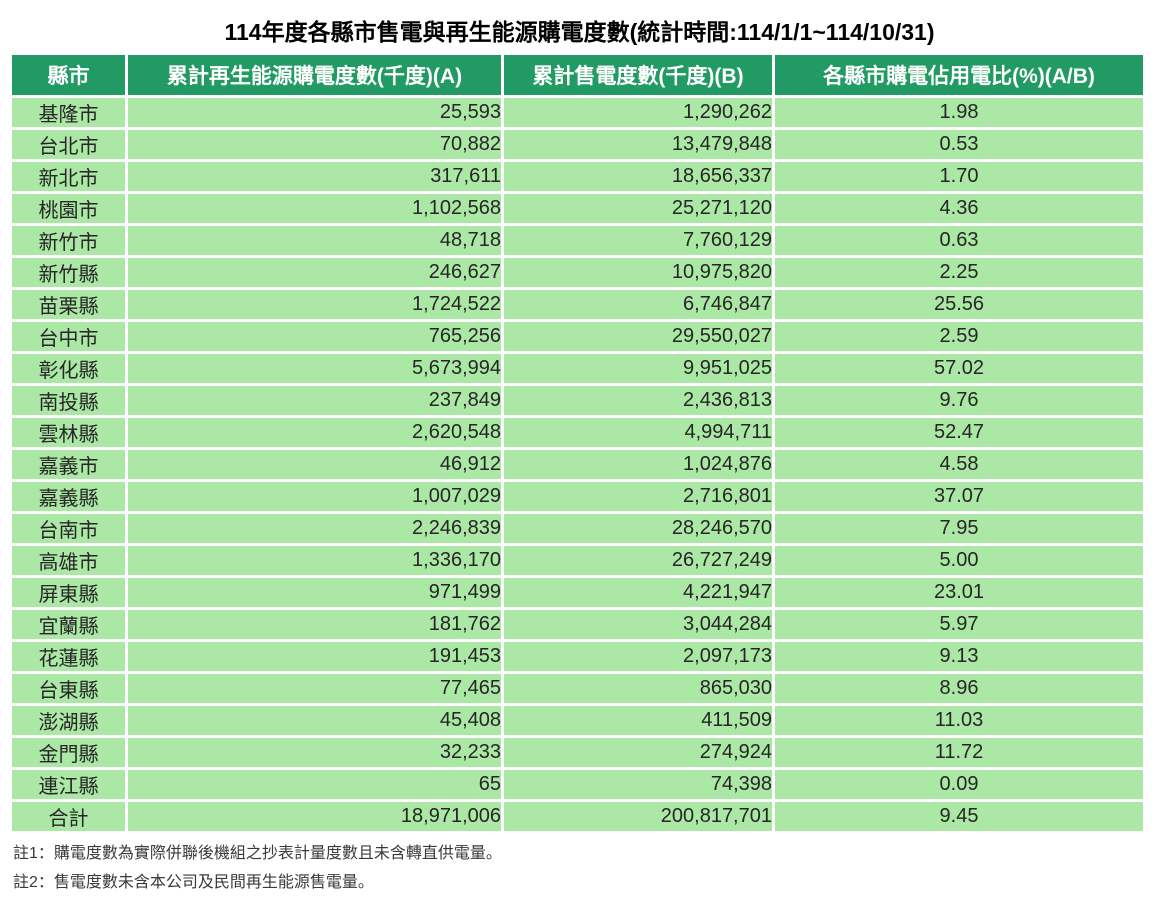 Image resolution: width=1159 pixels, height=910 pixels. I want to click on cell-renewable-purchase: 237,849, so click(314, 400).